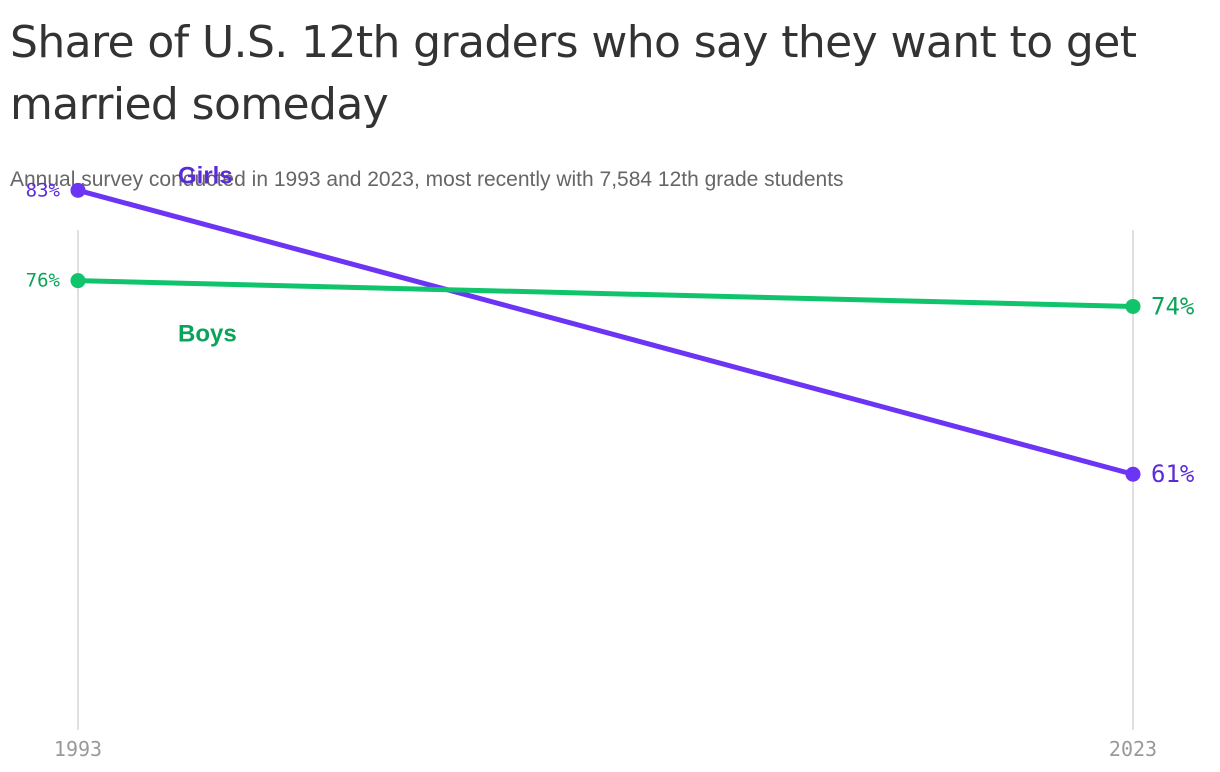 This screenshot has height=772, width=1220. Describe the element at coordinates (205, 175) in the screenshot. I see `series-label-girls: Girls` at that location.